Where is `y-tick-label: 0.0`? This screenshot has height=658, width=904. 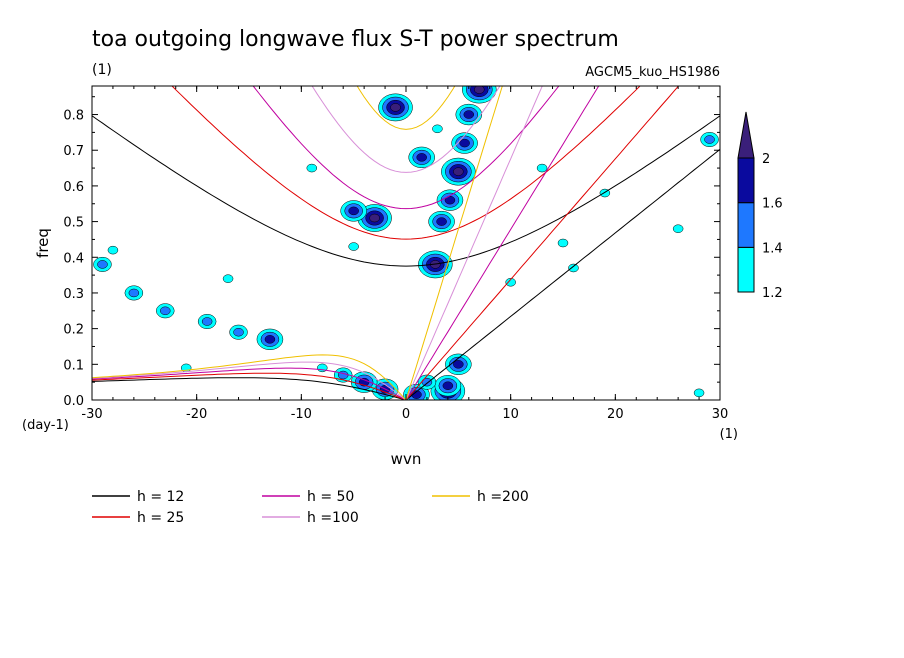
y-tick-label: 0.0 is located at coordinates (73, 401).